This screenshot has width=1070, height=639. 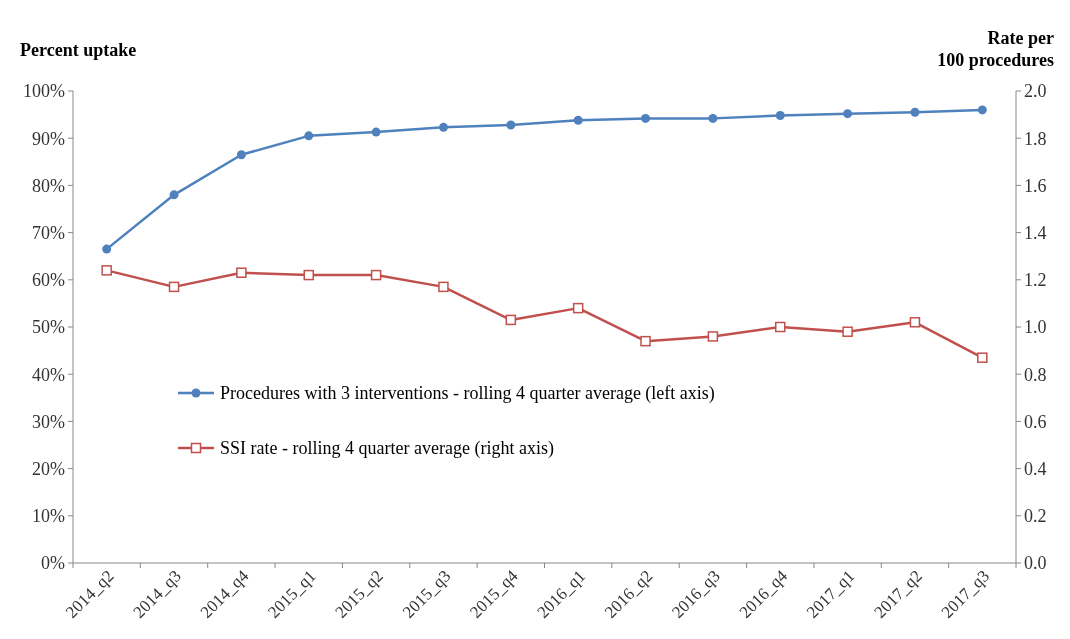 I want to click on y-tick-label: 30%, so click(x=48, y=421).